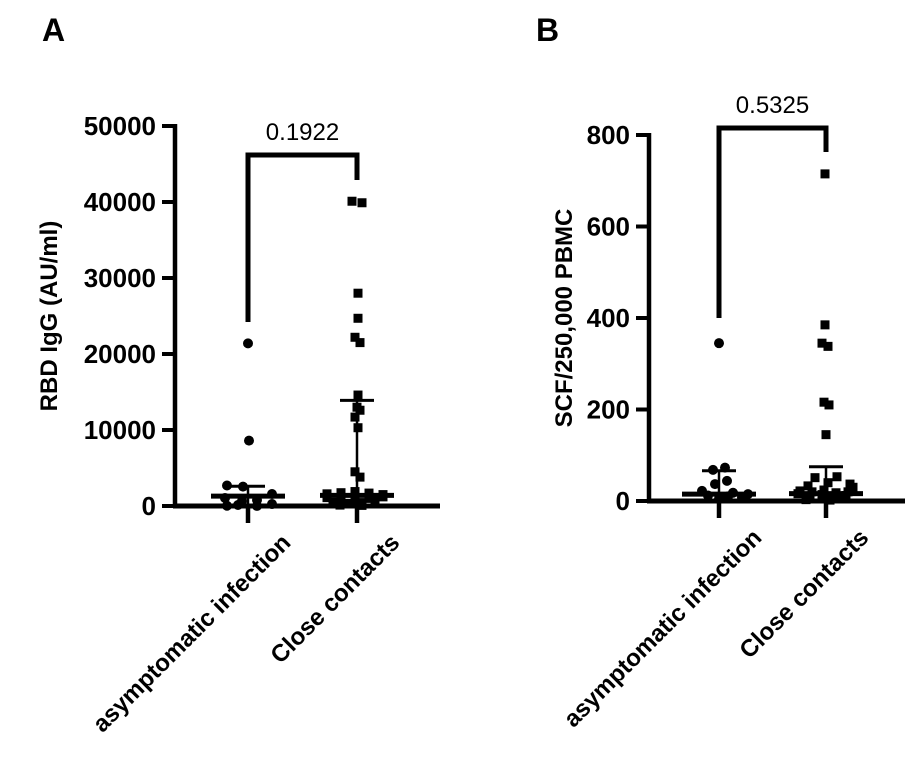 The image size is (912, 772). I want to click on y-tick-label: 30000, so click(120, 278).